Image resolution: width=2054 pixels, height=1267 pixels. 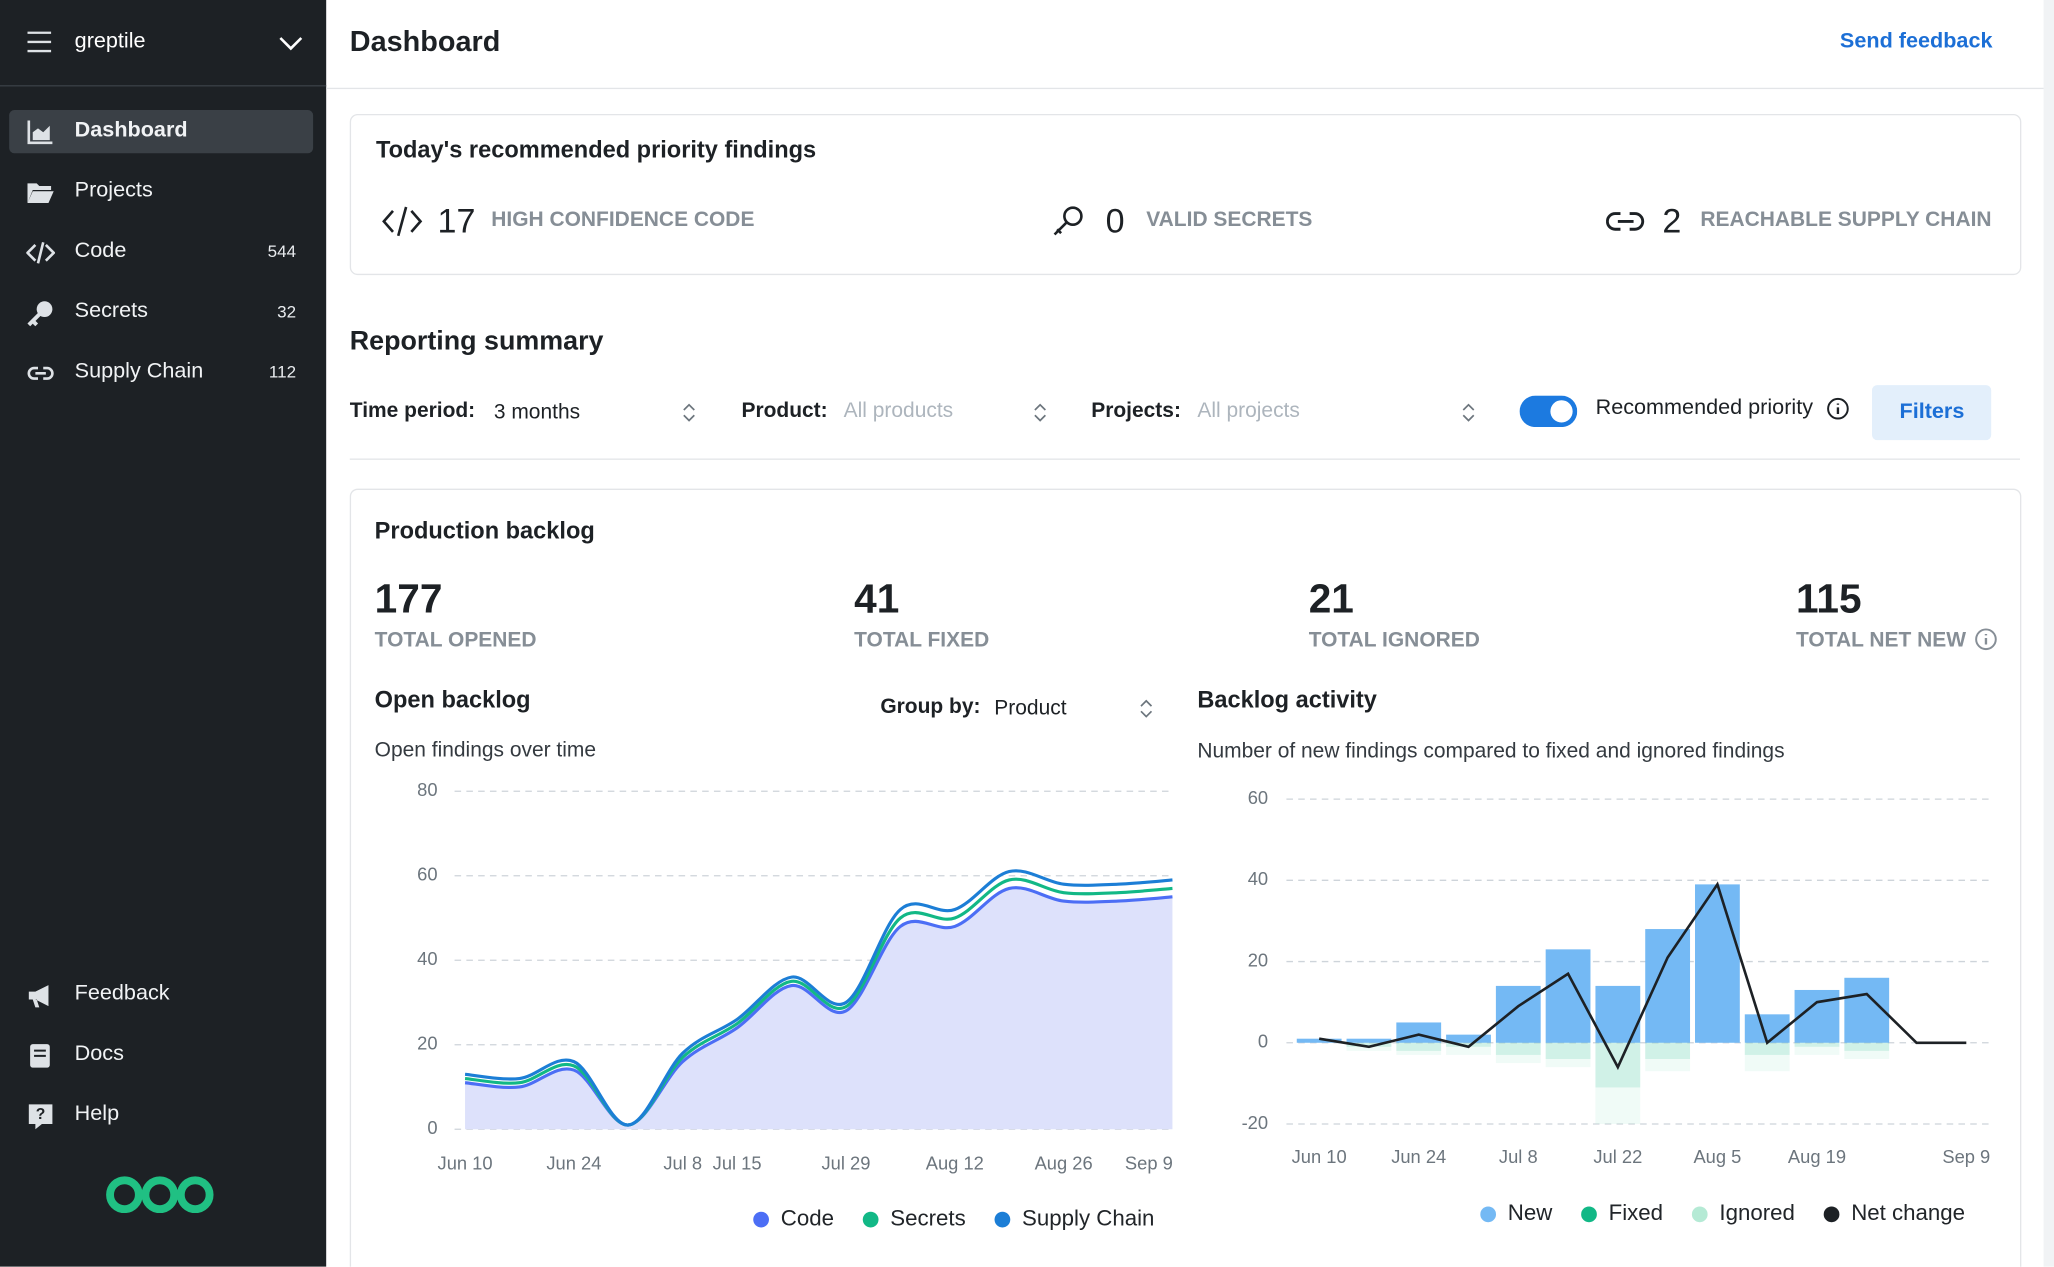 I want to click on legend-label: Net change, so click(x=1908, y=1212).